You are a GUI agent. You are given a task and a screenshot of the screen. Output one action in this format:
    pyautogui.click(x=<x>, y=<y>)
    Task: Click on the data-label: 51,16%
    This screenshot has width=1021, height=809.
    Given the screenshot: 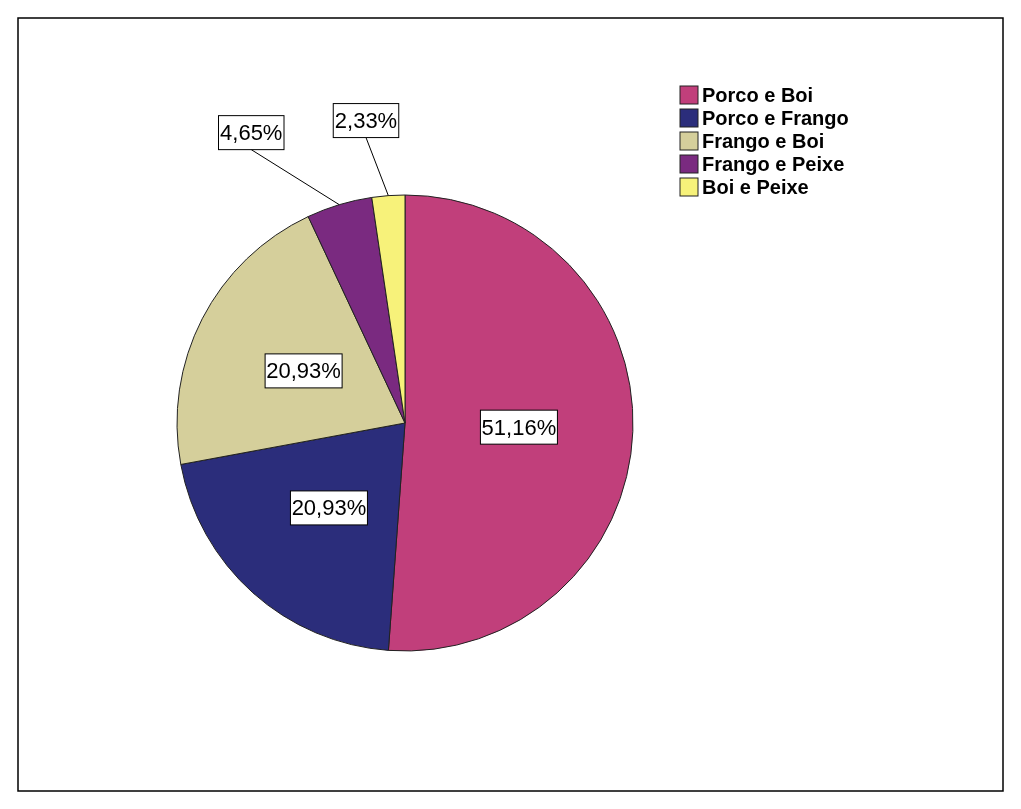 What is the action you would take?
    pyautogui.click(x=519, y=427)
    